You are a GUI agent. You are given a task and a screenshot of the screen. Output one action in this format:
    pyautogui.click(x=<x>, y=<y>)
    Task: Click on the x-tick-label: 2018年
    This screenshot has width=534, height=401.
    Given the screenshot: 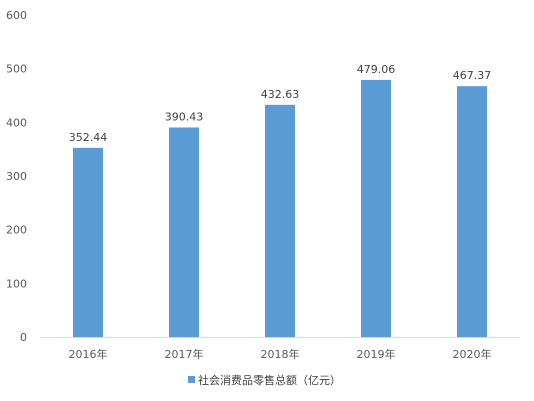 What is the action you would take?
    pyautogui.click(x=280, y=354)
    